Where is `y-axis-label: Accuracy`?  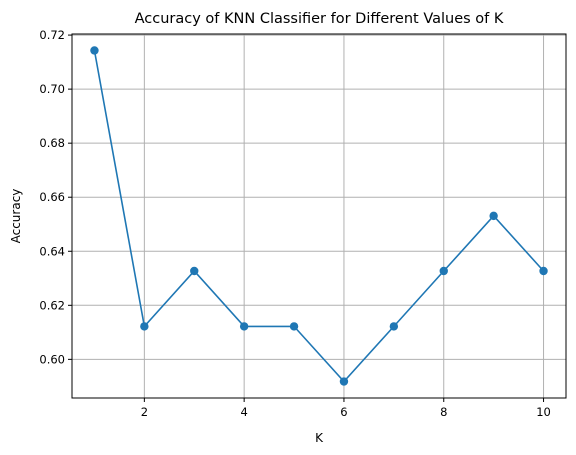
y-axis-label: Accuracy is located at coordinates (16, 216).